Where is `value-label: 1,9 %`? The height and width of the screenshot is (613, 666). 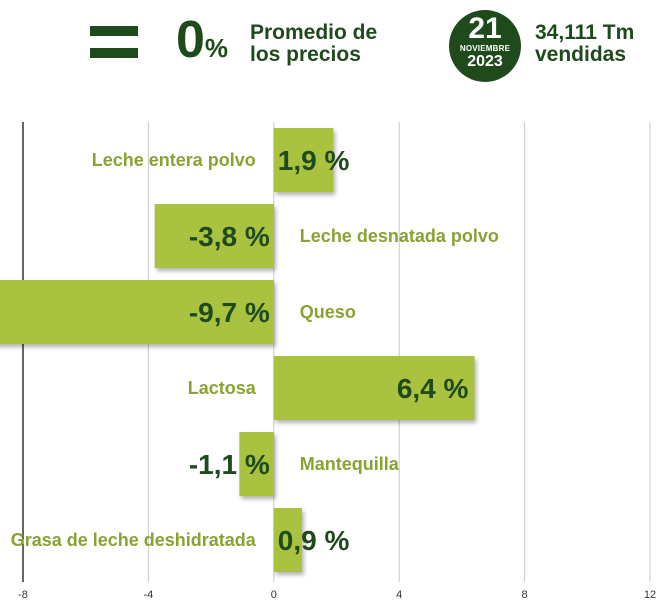
value-label: 1,9 % is located at coordinates (314, 160).